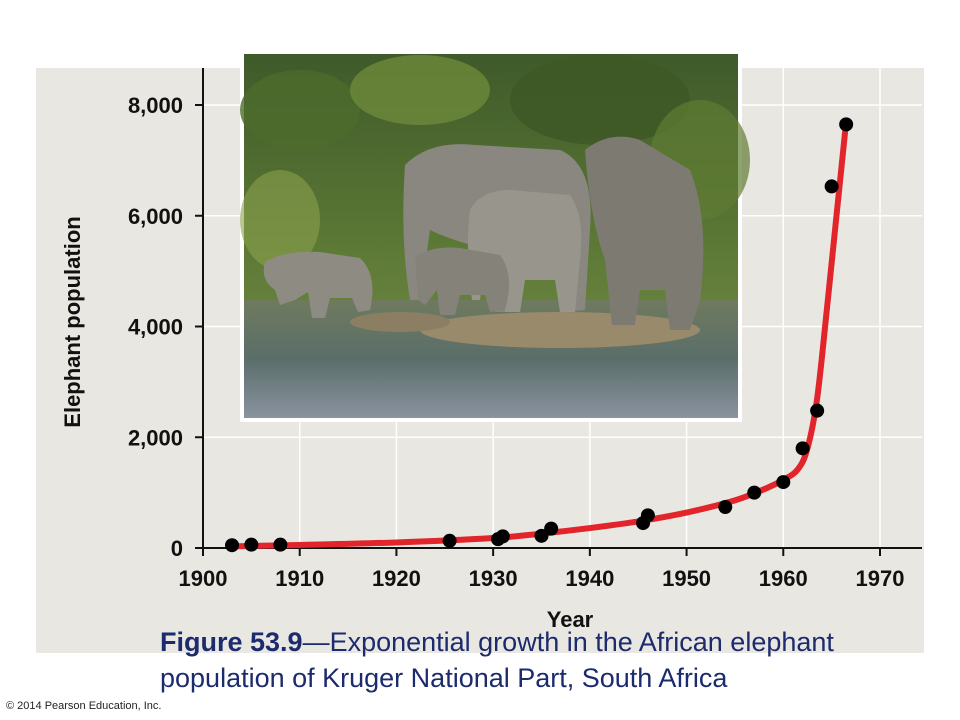  I want to click on x-tick-label: 1950, so click(686, 578).